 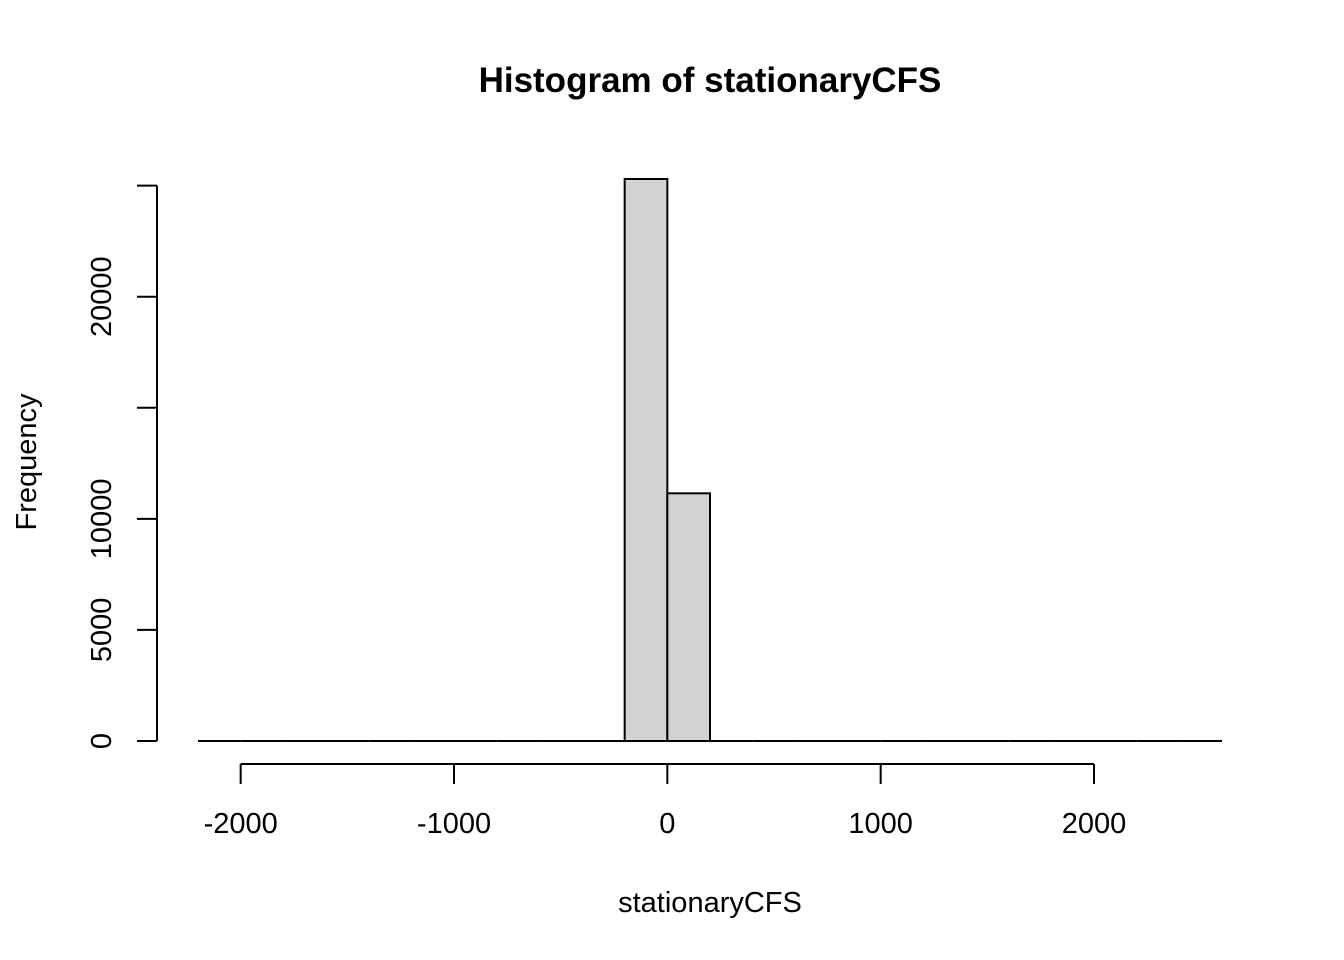 What do you see at coordinates (102, 630) in the screenshot?
I see `y-tick-label: 5000` at bounding box center [102, 630].